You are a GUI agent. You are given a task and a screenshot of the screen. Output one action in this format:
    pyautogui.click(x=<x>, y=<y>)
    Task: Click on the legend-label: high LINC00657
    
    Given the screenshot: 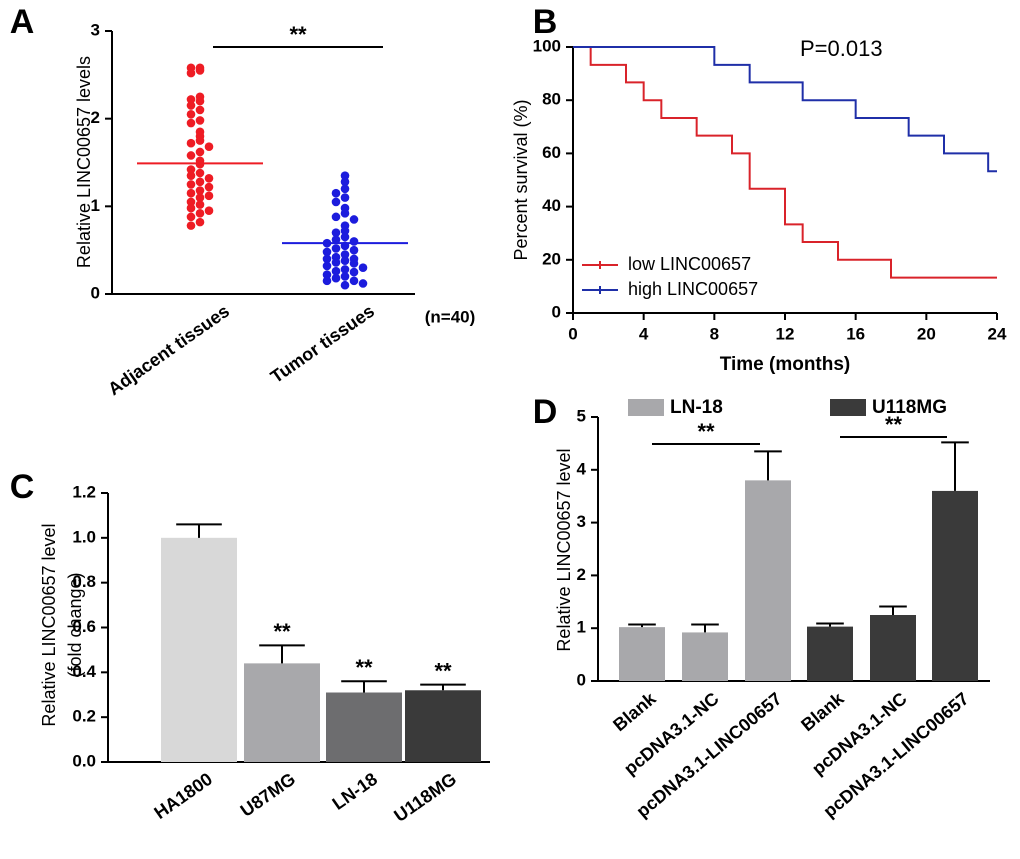 What is the action you would take?
    pyautogui.click(x=693, y=289)
    